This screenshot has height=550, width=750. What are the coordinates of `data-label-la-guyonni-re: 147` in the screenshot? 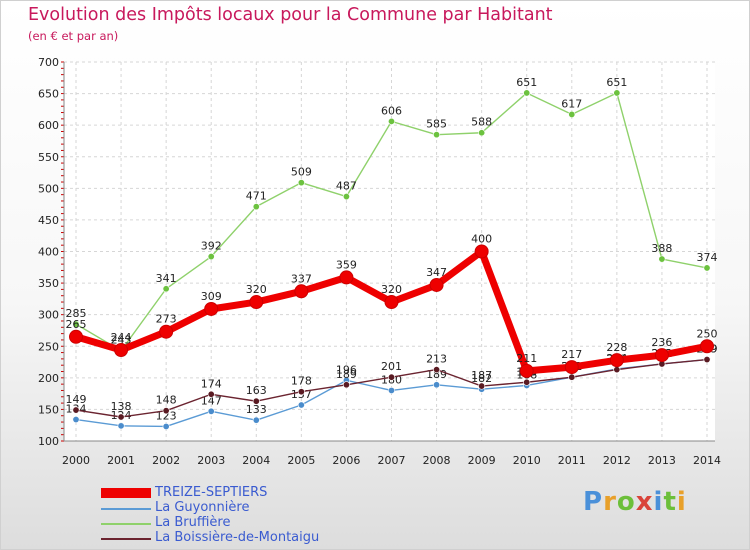 It's located at (211, 400).